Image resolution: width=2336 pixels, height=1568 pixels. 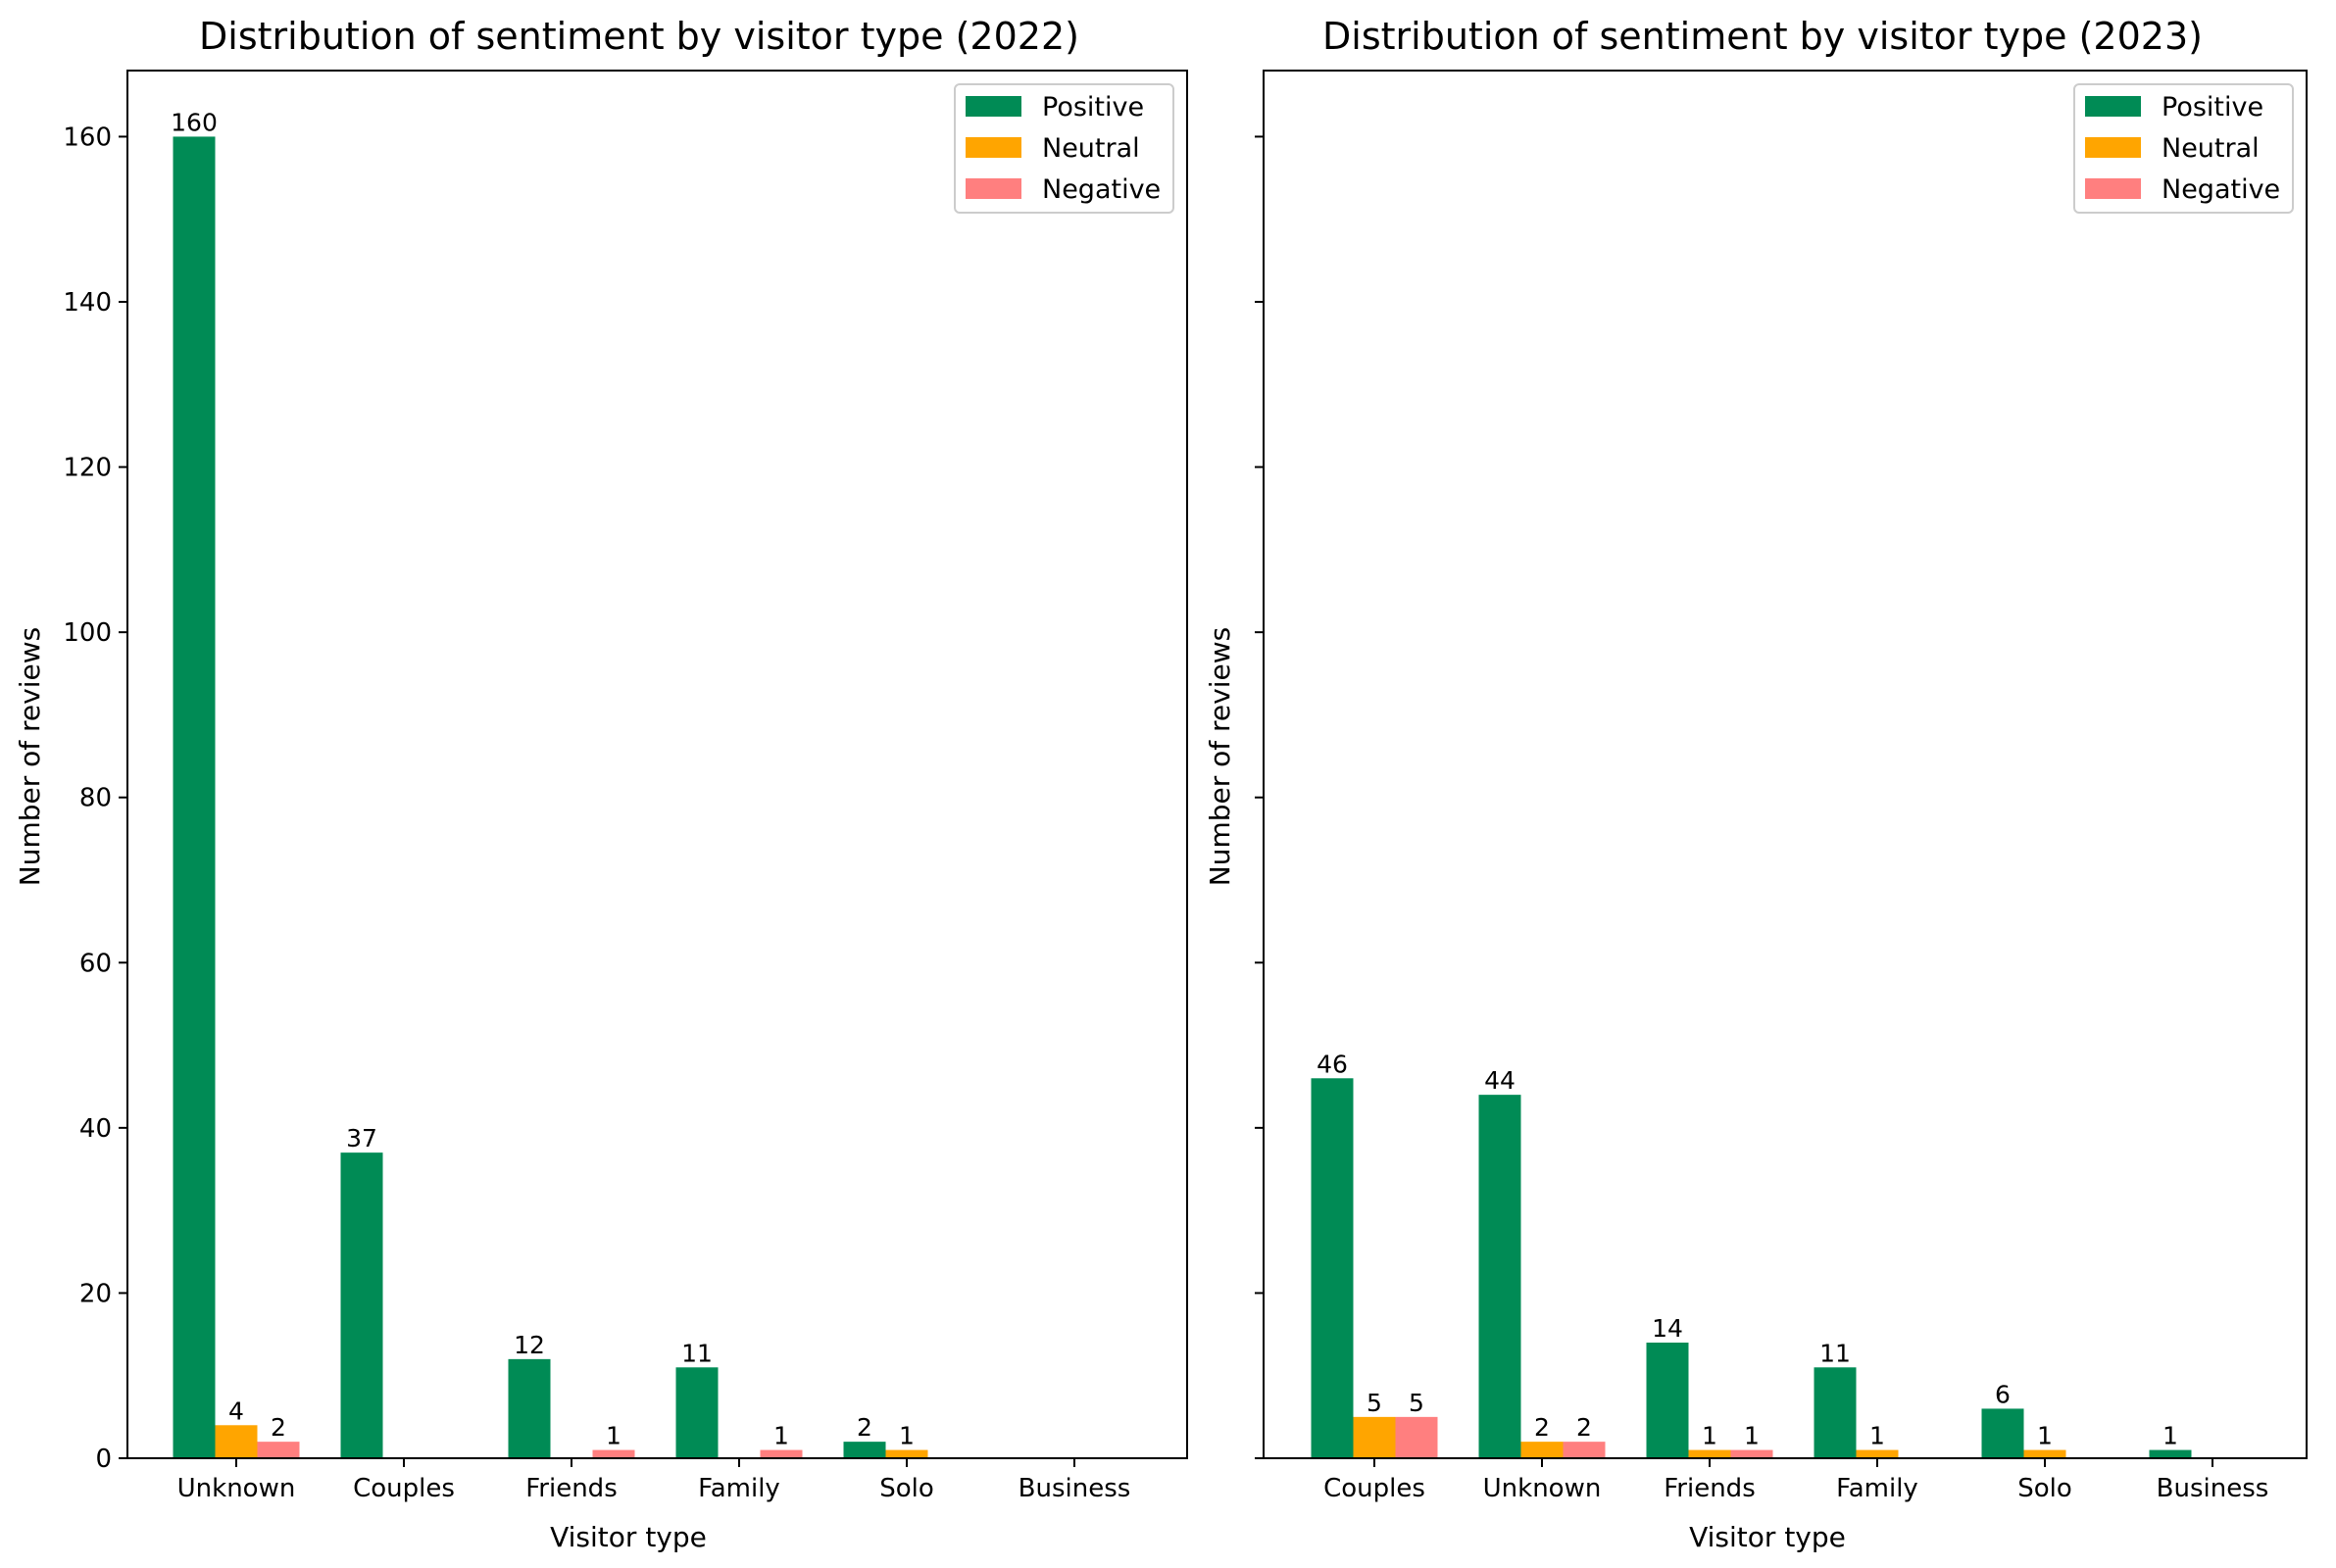 What do you see at coordinates (236, 1410) in the screenshot?
I see `data-label: 4` at bounding box center [236, 1410].